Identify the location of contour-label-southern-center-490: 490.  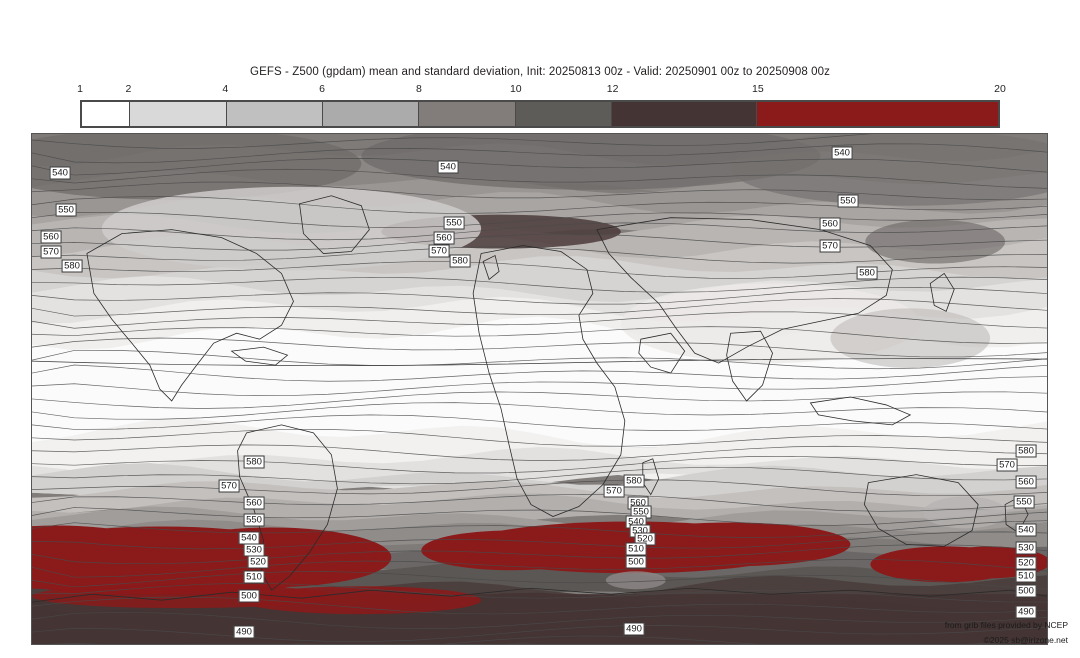
(634, 629).